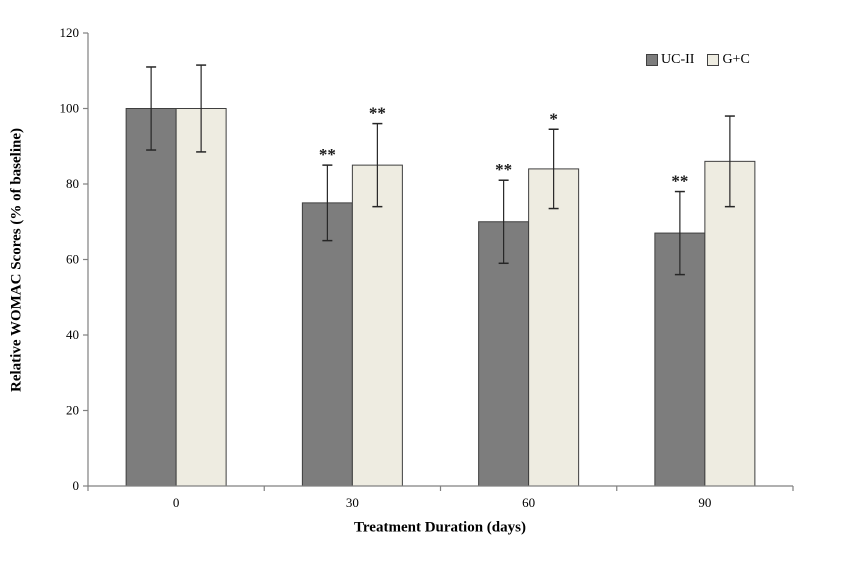 The image size is (857, 568). I want to click on y-tick-label: 80, so click(72, 183).